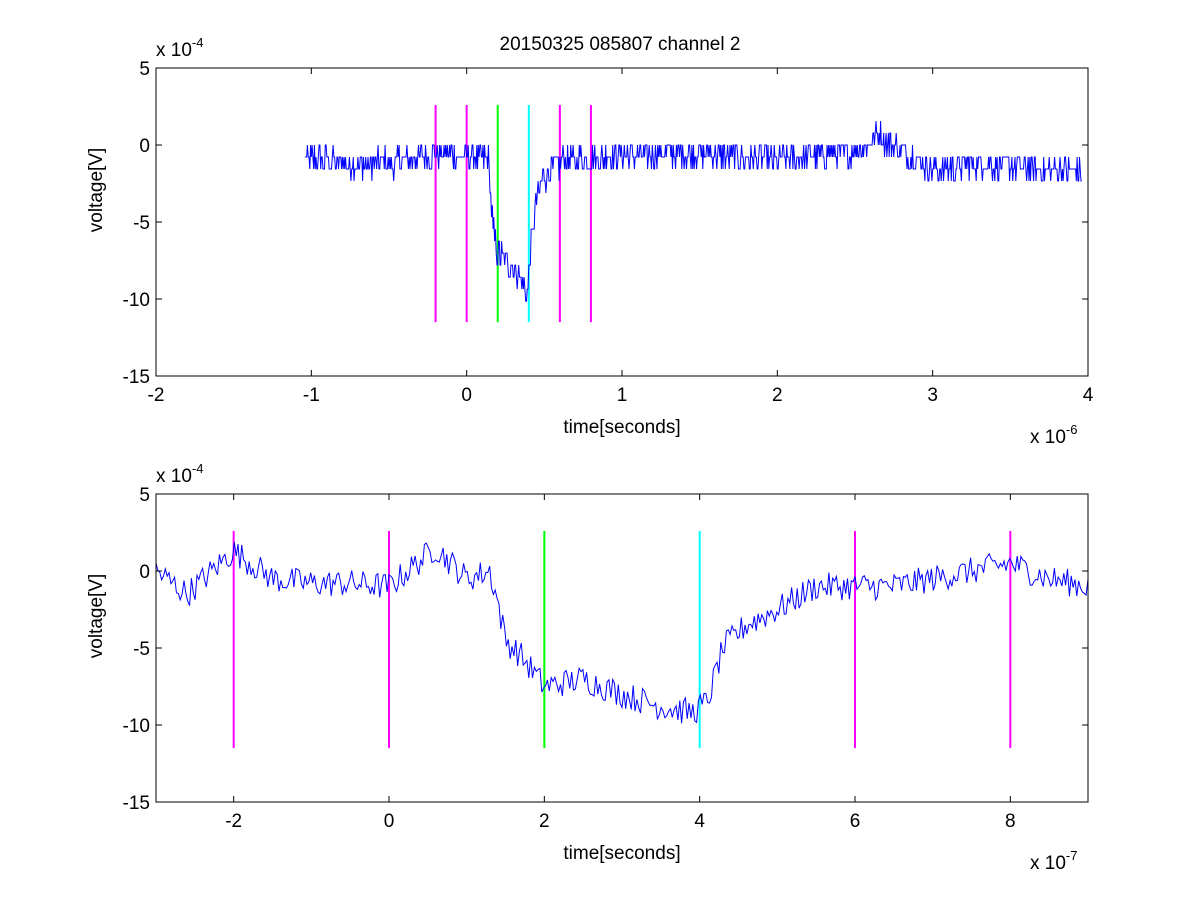 The width and height of the screenshot is (1200, 900). What do you see at coordinates (198, 42) in the screenshot?
I see `top-plot-y-exponent-power: -4` at bounding box center [198, 42].